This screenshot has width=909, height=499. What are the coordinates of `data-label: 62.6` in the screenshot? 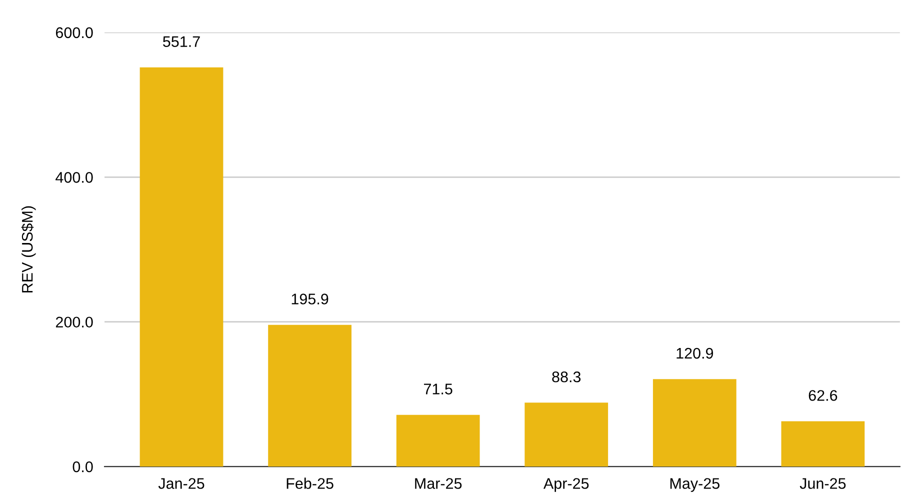 It's located at (823, 395).